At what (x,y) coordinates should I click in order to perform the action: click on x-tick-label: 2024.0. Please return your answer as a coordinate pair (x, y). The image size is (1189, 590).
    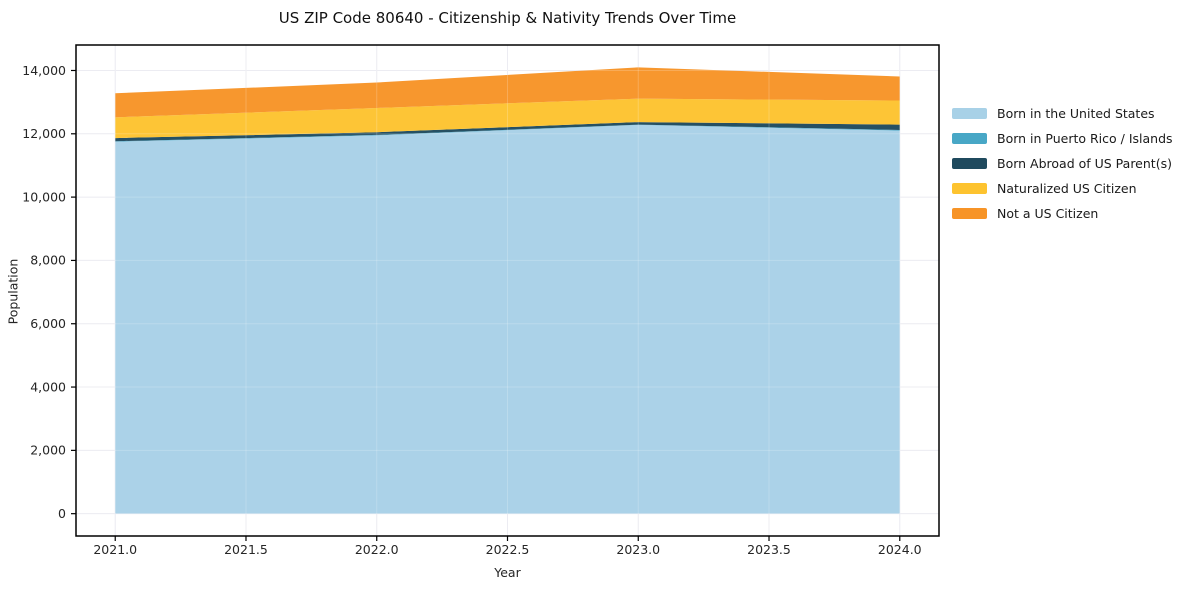
    Looking at the image, I should click on (900, 549).